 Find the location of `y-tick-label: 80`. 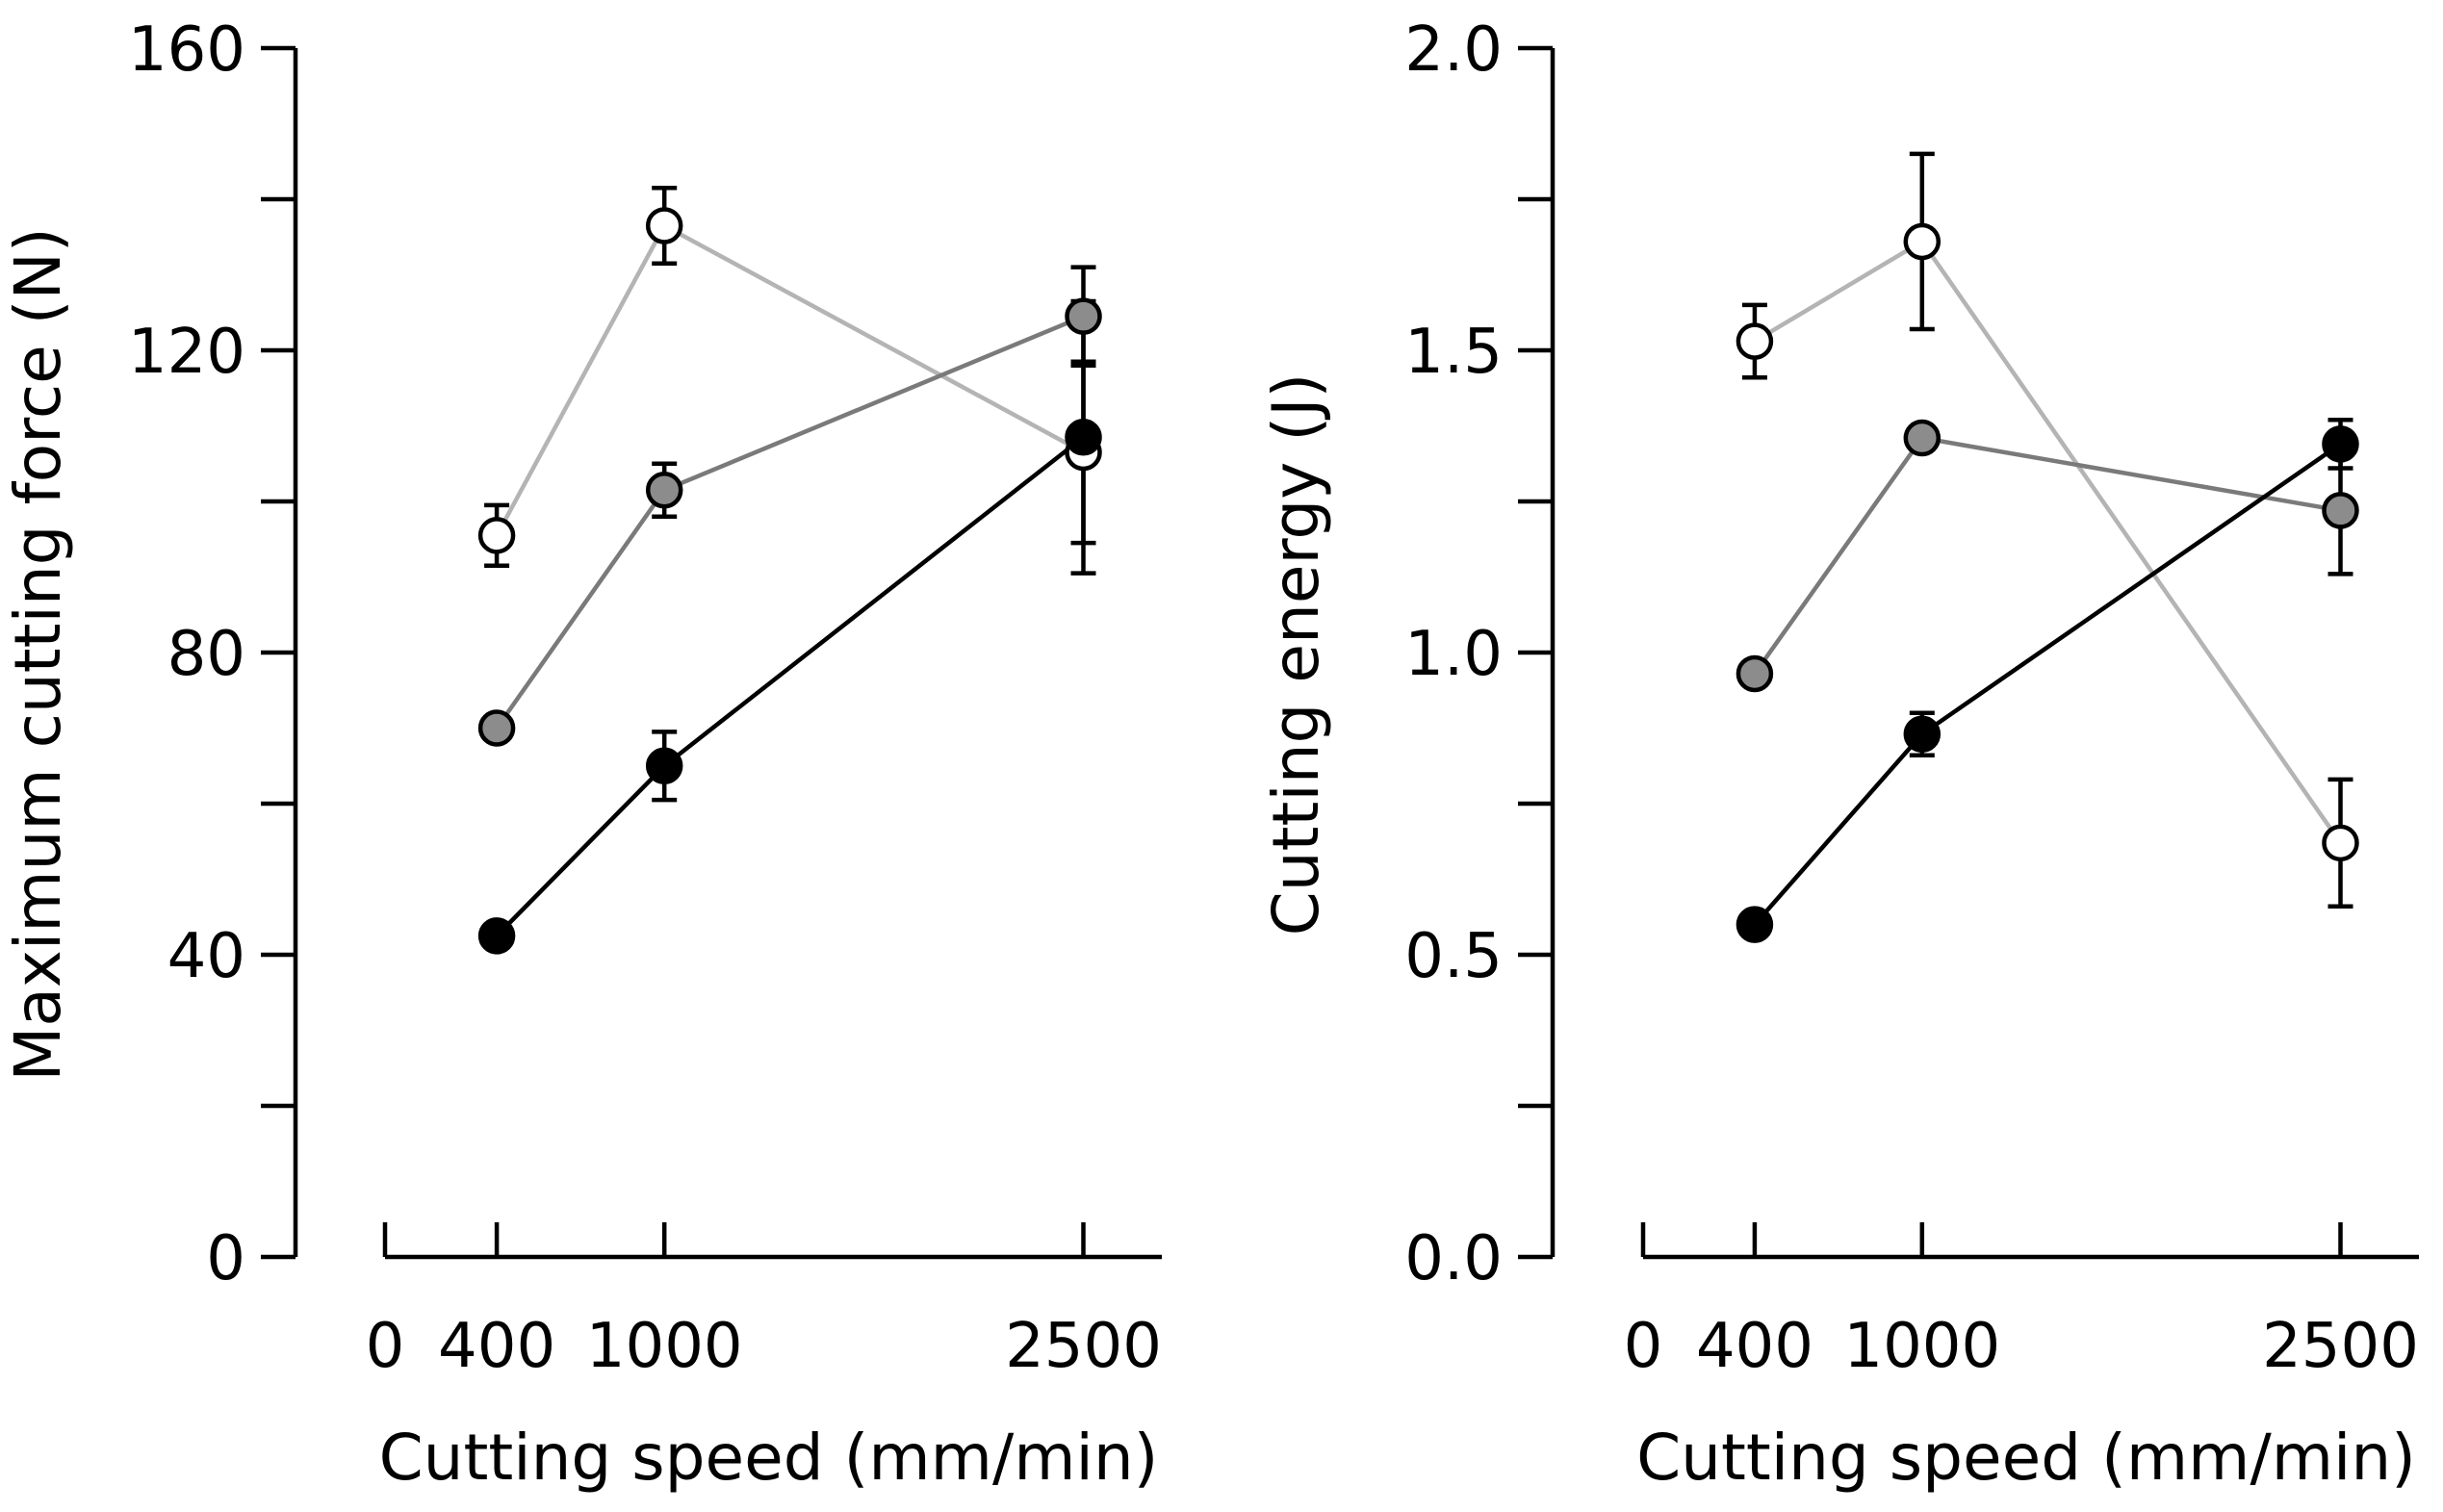

y-tick-label: 80 is located at coordinates (206, 654).